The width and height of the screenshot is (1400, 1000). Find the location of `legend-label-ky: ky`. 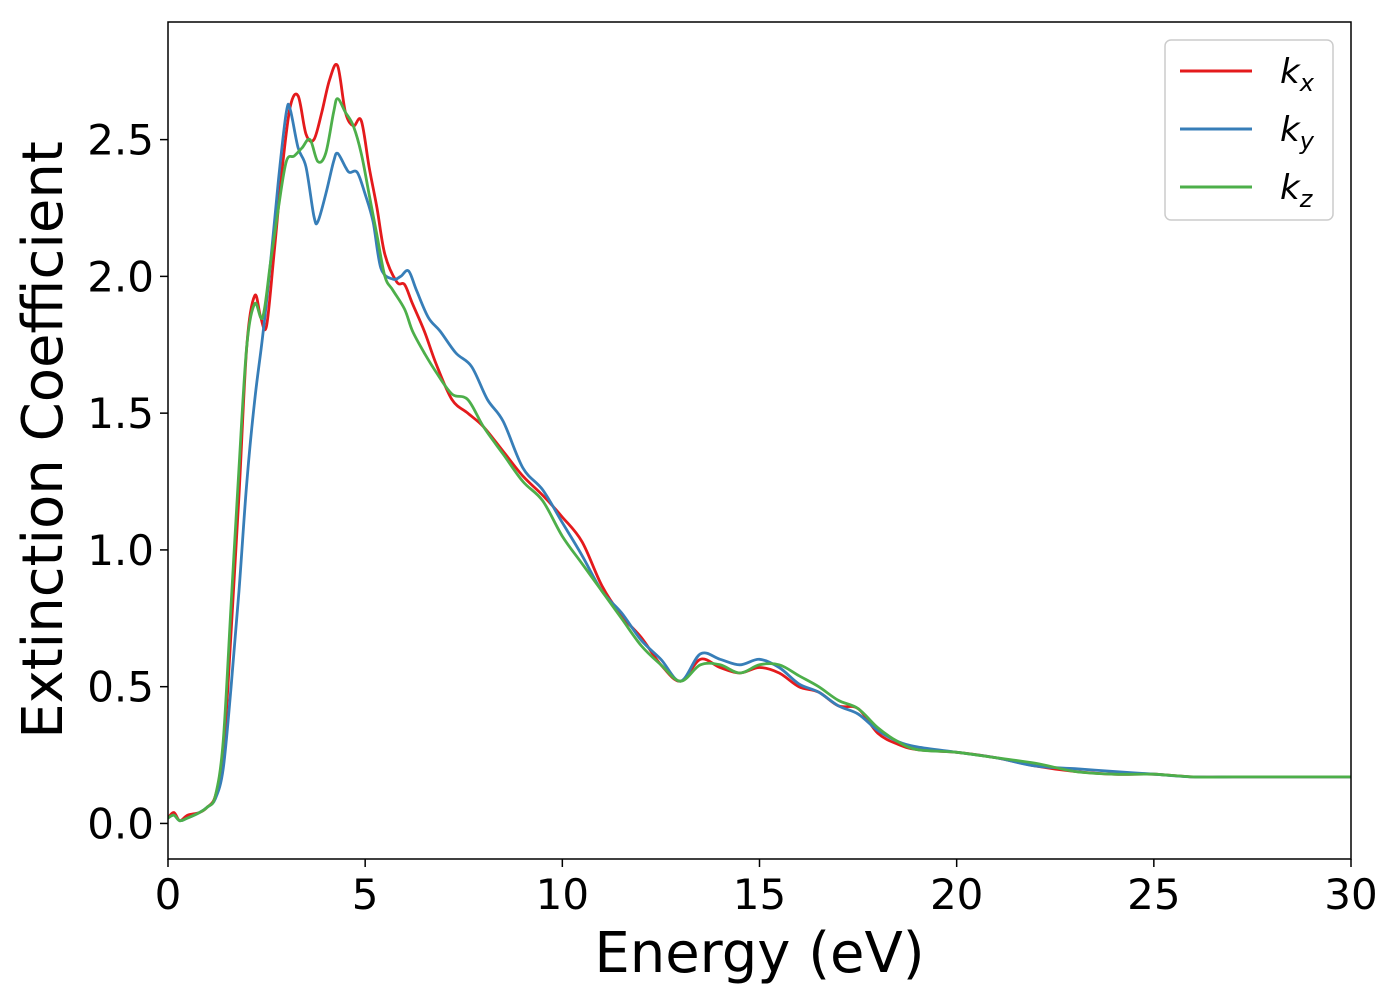

legend-label-ky: ky is located at coordinates (1297, 132).